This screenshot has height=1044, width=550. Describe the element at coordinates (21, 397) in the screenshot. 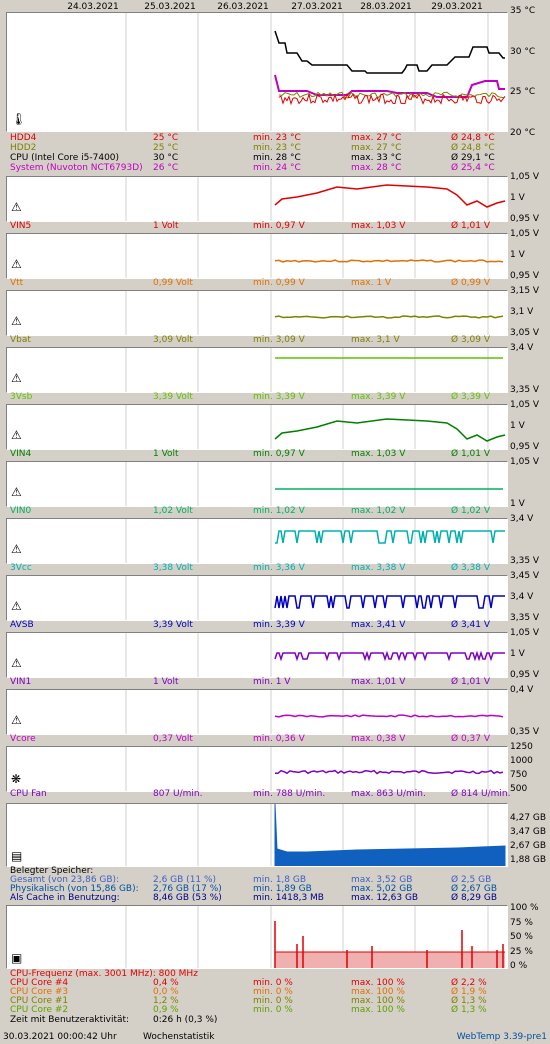

I see `sensor-name: 3Vsb` at that location.